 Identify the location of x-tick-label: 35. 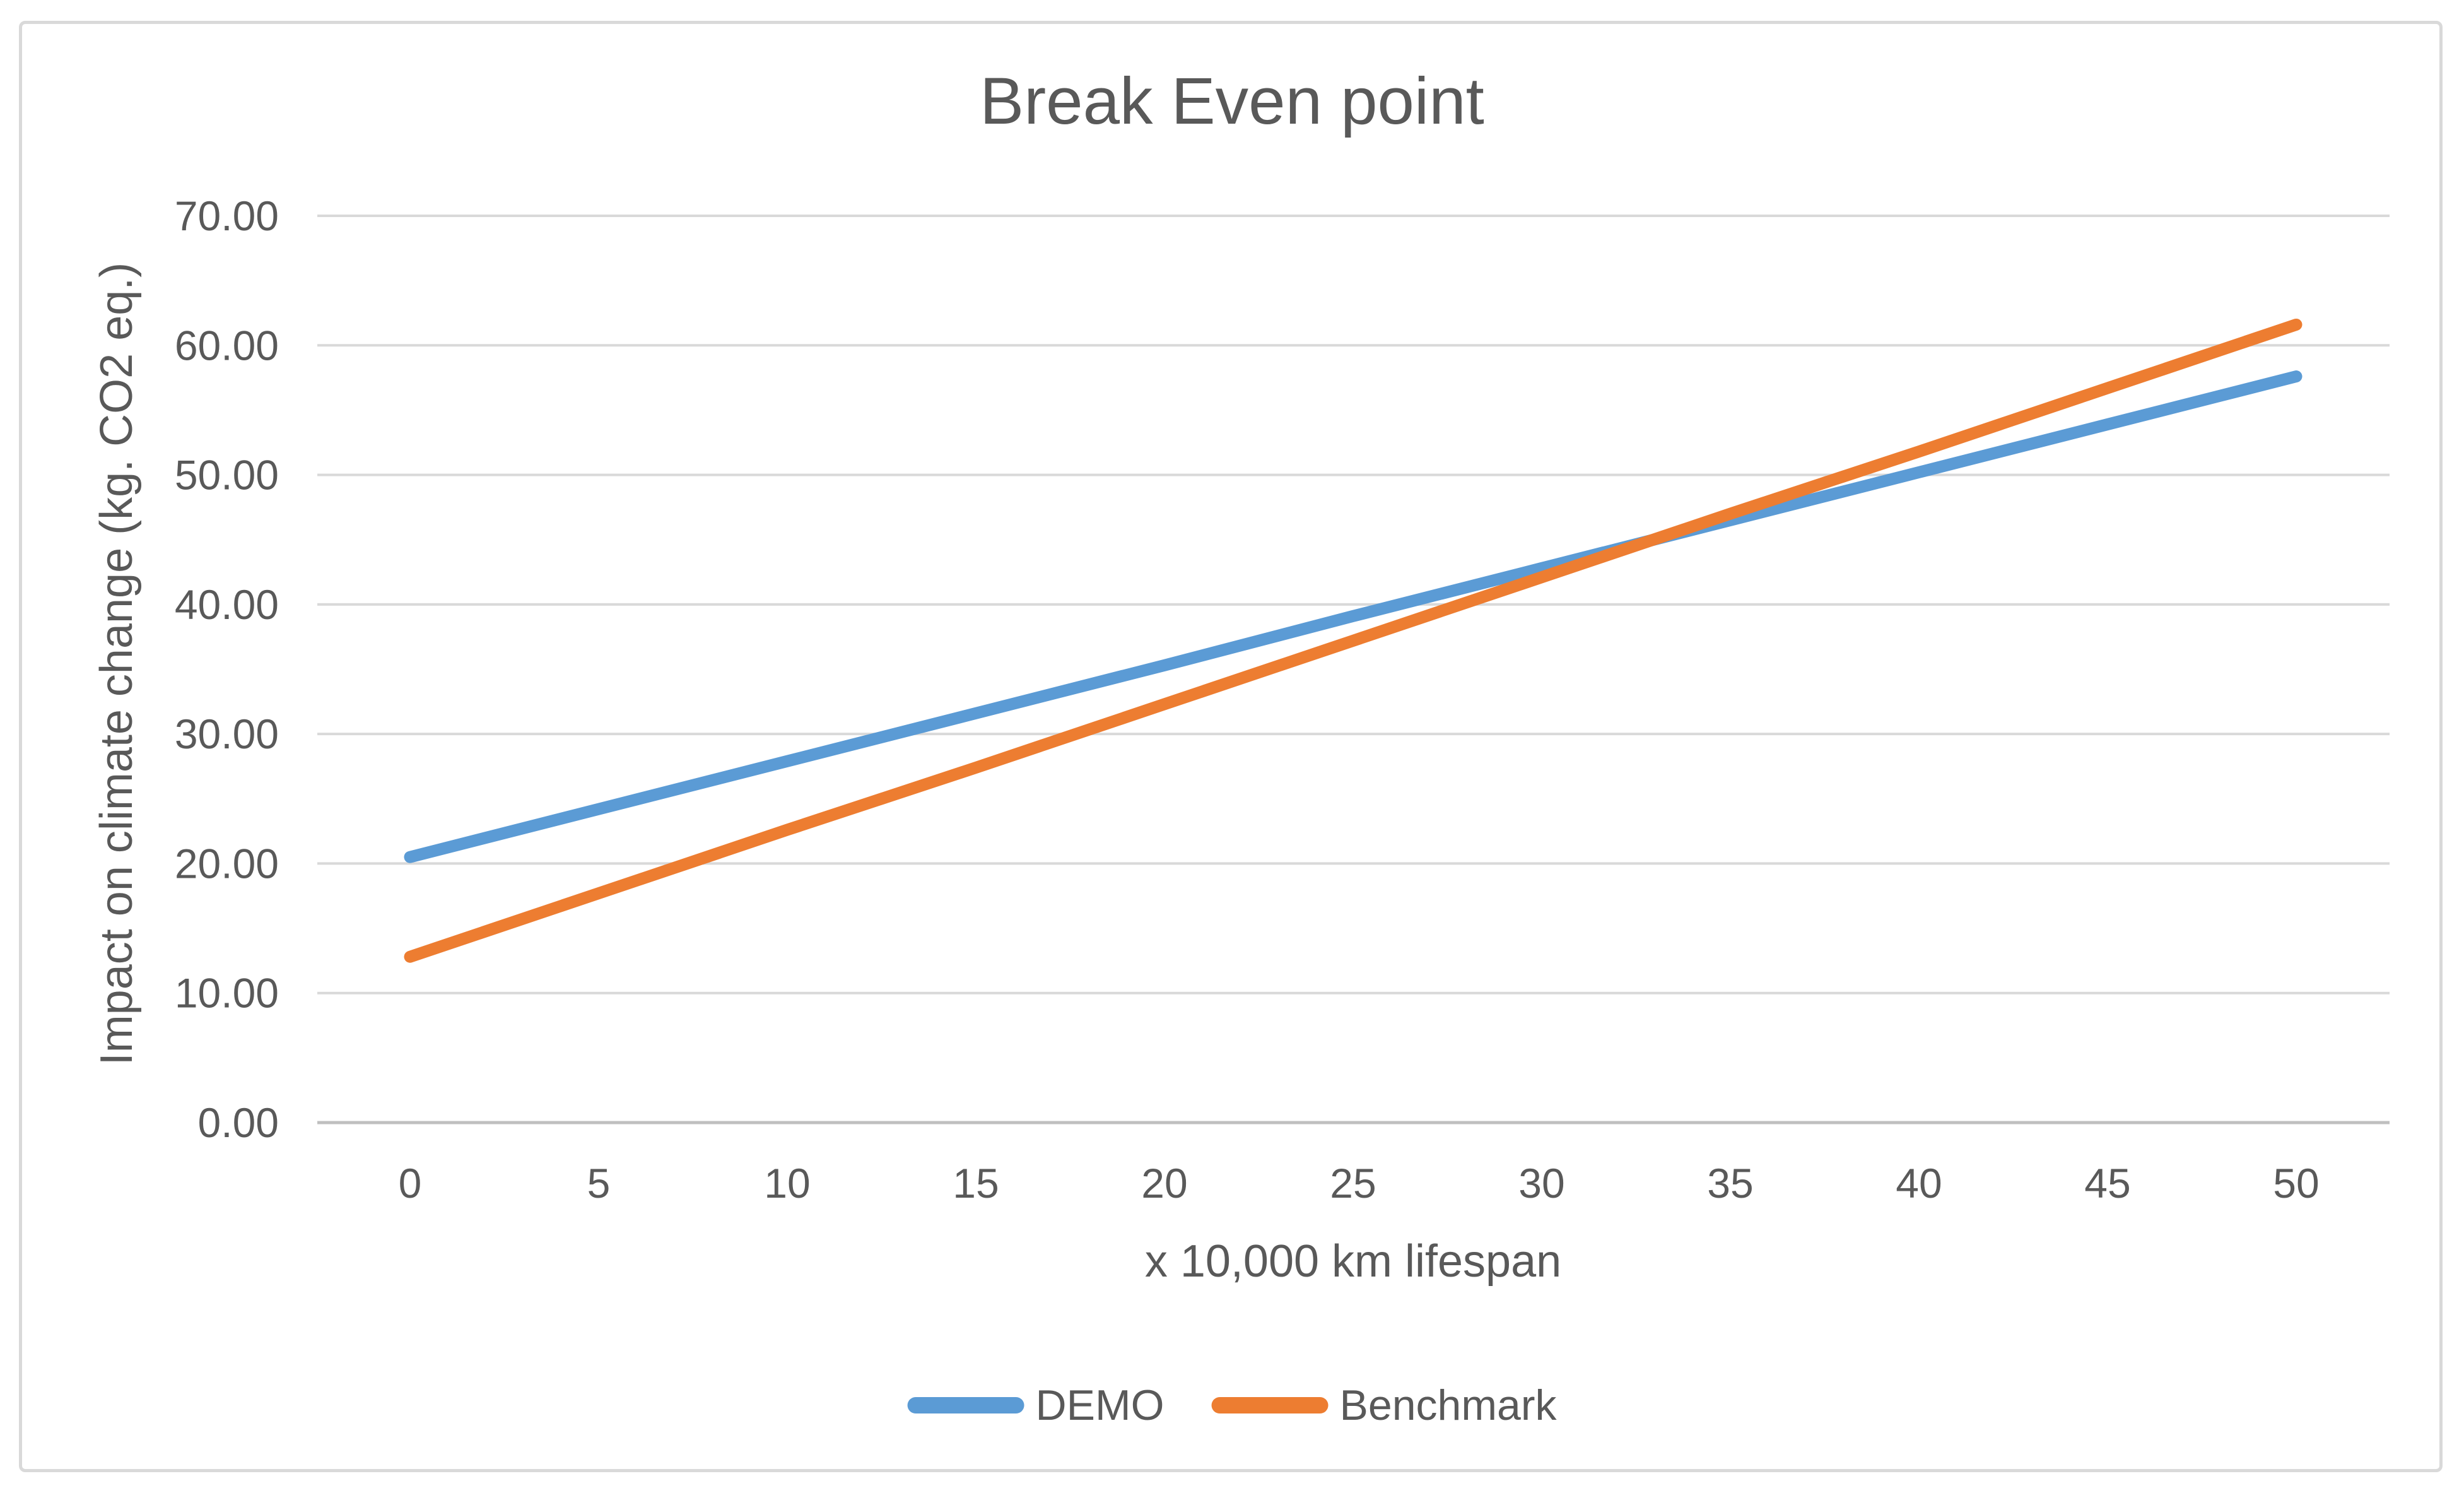
(1730, 1183).